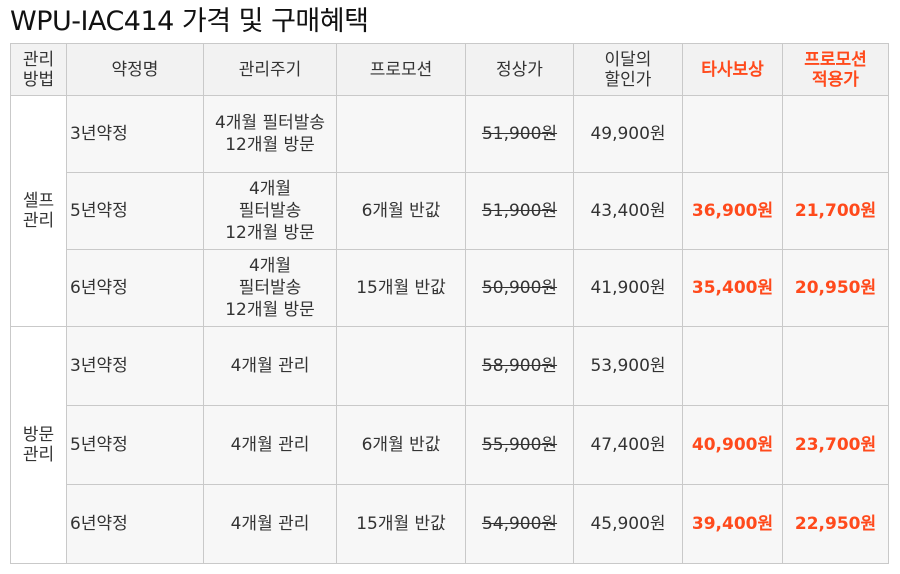 The image size is (900, 574). What do you see at coordinates (835, 211) in the screenshot?
I see `promo-price-cell: 21,700원` at bounding box center [835, 211].